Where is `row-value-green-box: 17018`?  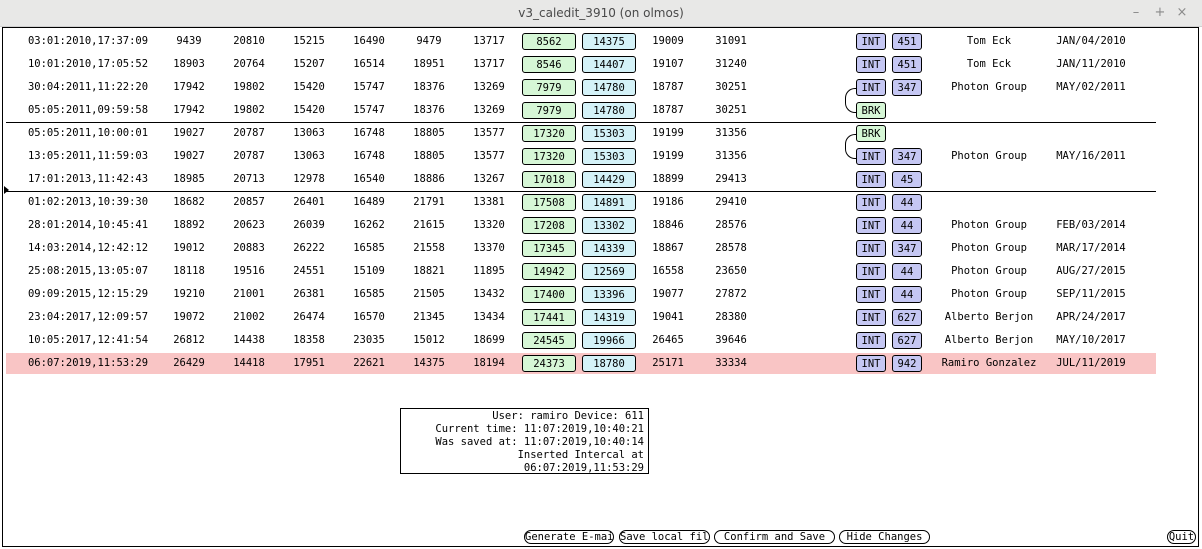
row-value-green-box: 17018 is located at coordinates (549, 179).